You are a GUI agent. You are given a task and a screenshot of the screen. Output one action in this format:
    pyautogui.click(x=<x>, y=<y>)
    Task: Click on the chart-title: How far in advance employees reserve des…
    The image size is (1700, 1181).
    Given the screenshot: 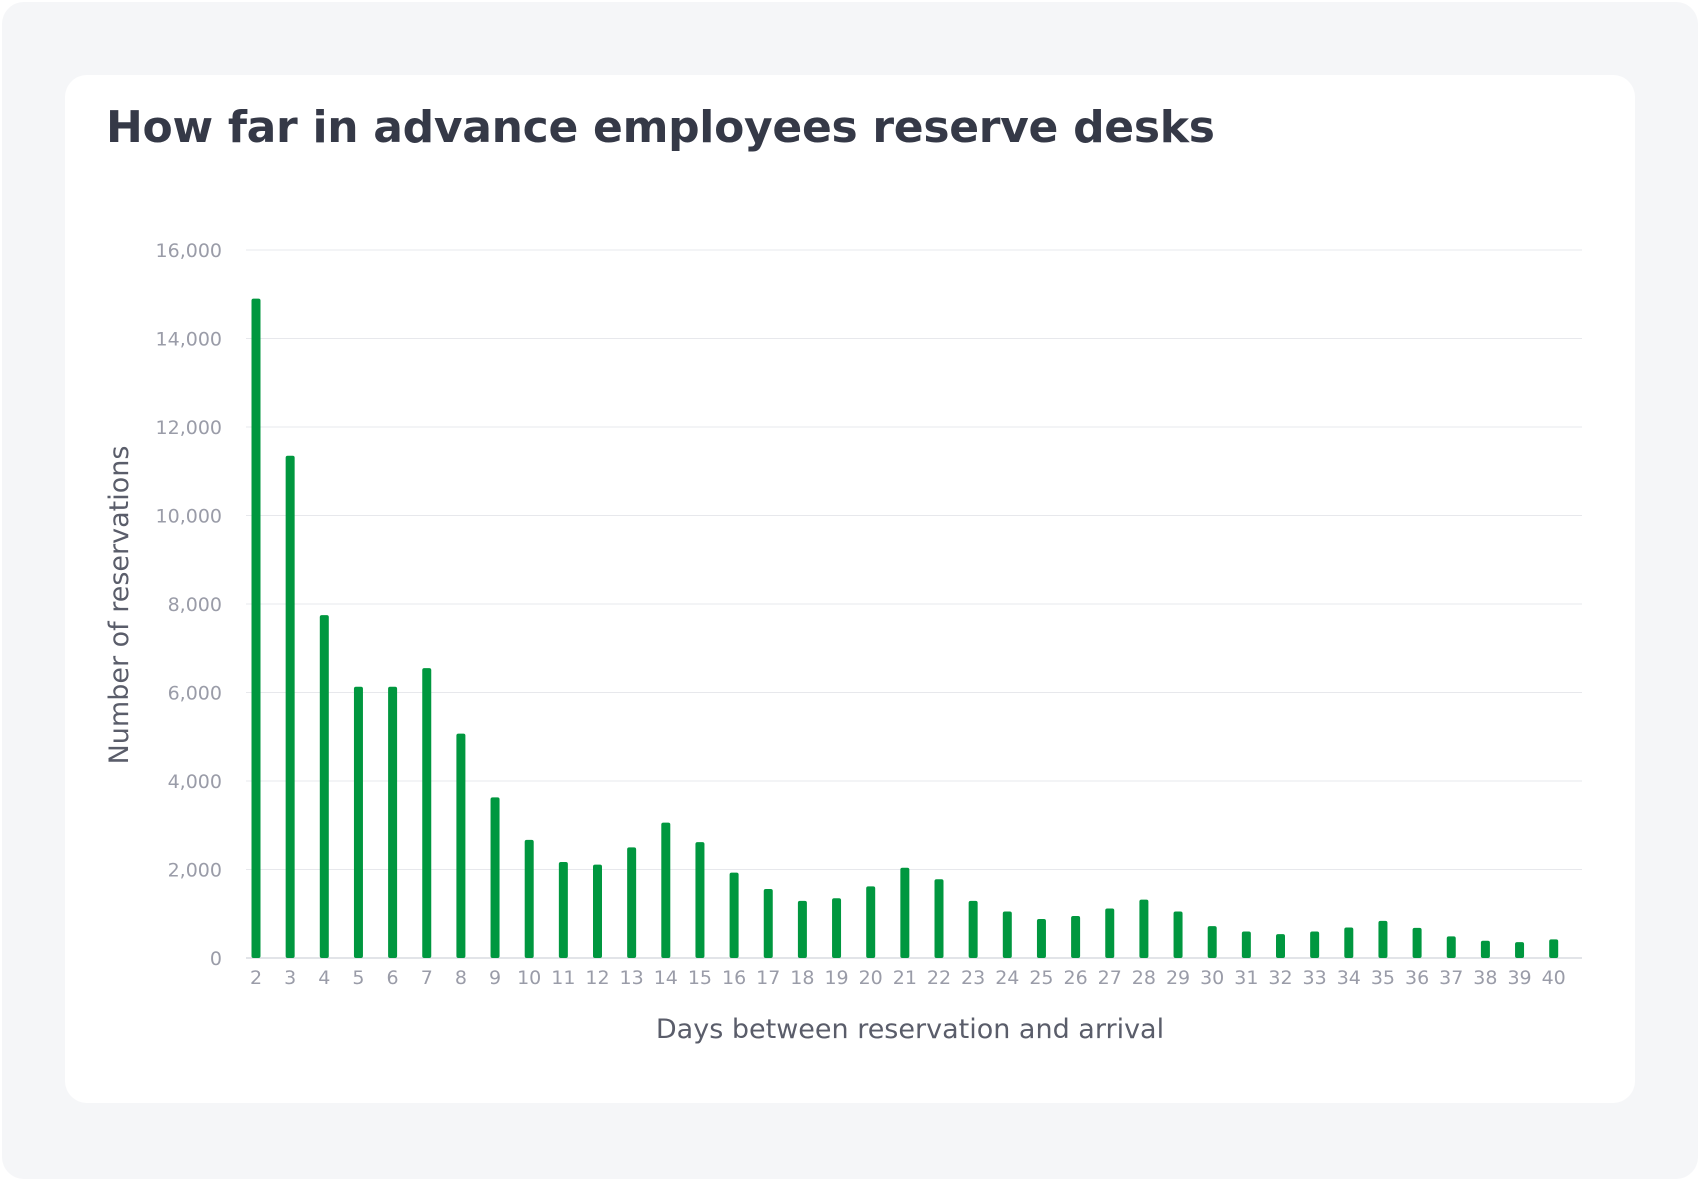 What is the action you would take?
    pyautogui.click(x=660, y=127)
    